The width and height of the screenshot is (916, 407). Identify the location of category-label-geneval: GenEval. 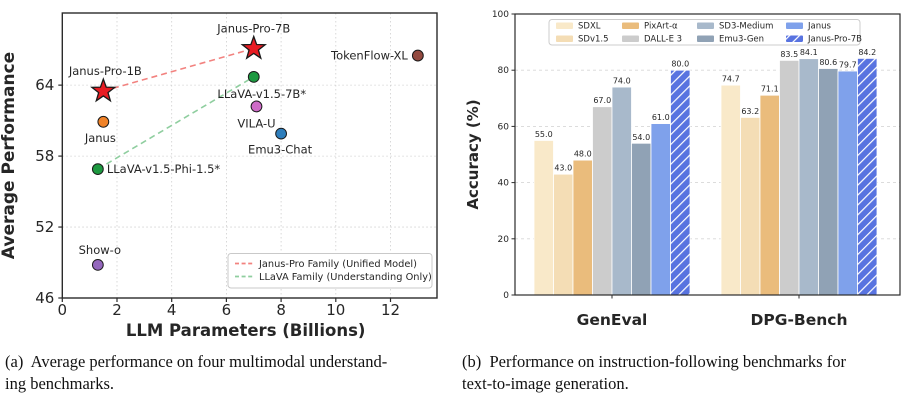
(612, 320).